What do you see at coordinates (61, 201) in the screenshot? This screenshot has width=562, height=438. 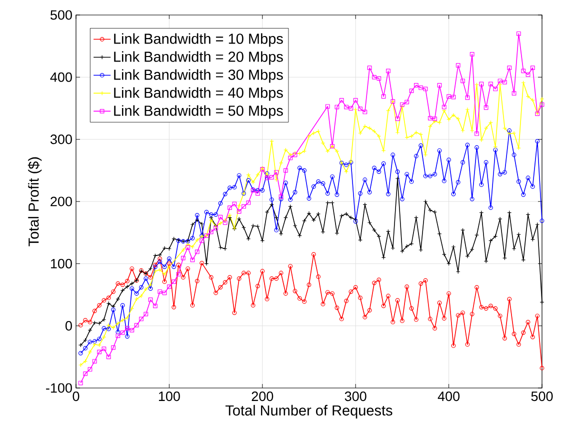 I see `y-tick-label: 200` at bounding box center [61, 201].